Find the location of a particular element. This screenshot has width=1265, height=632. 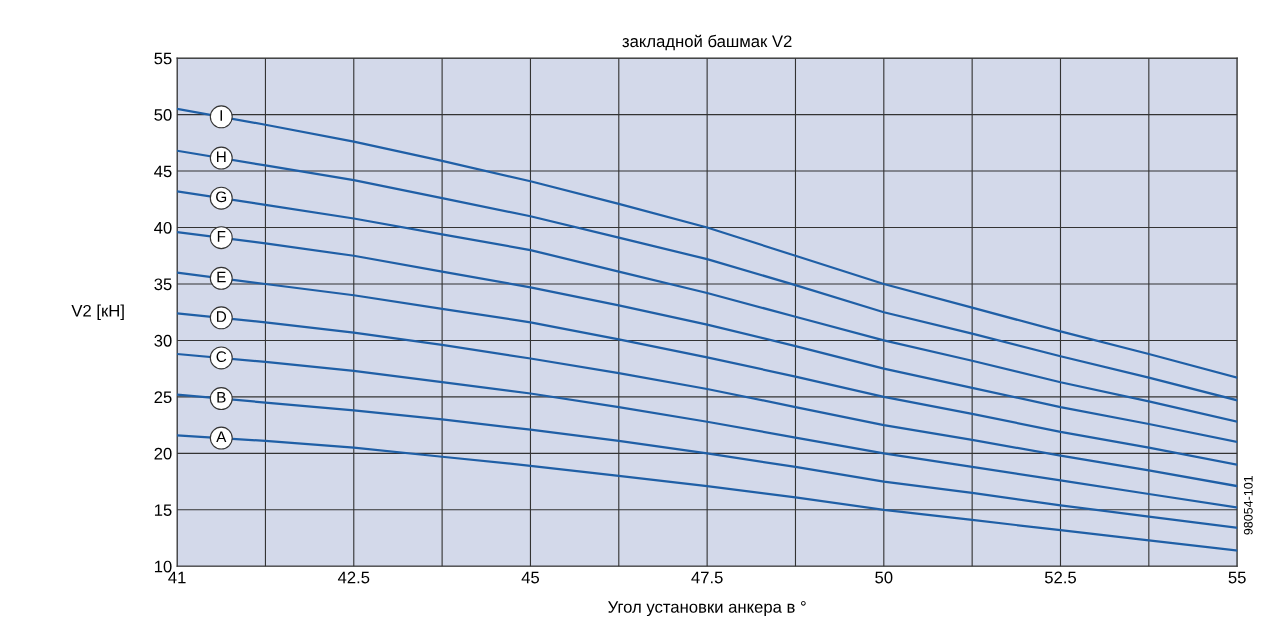

series-label: C is located at coordinates (221, 357).